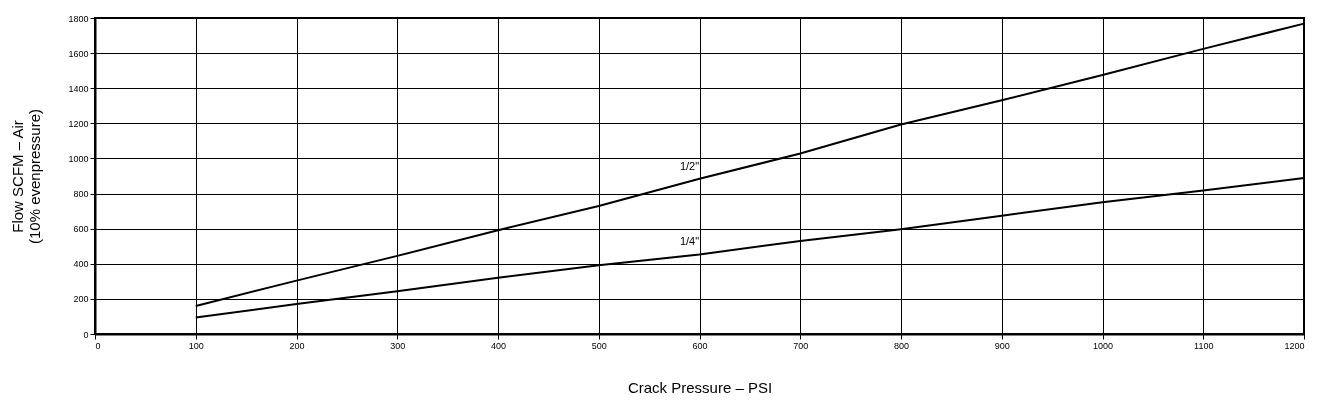 The height and width of the screenshot is (410, 1341). Describe the element at coordinates (78, 88) in the screenshot. I see `y-tick-label: 1400` at that location.